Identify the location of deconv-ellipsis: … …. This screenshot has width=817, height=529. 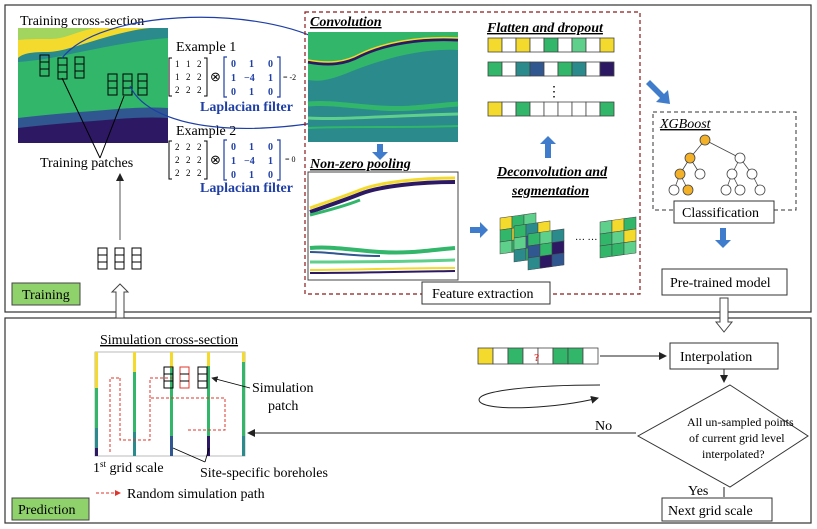
(586, 237).